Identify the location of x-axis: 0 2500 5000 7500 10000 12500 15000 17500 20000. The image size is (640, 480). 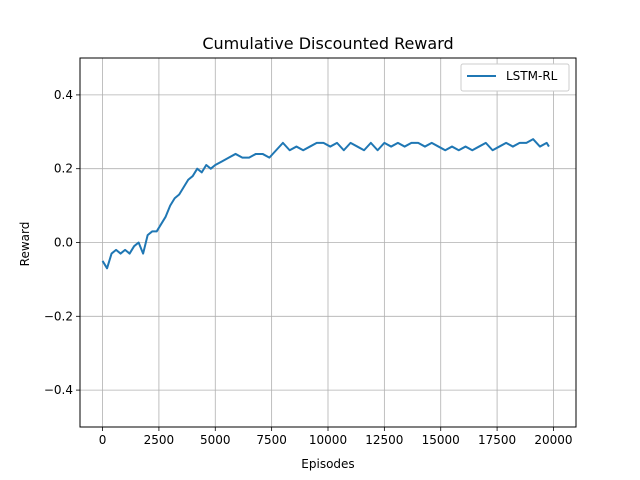
(336, 437).